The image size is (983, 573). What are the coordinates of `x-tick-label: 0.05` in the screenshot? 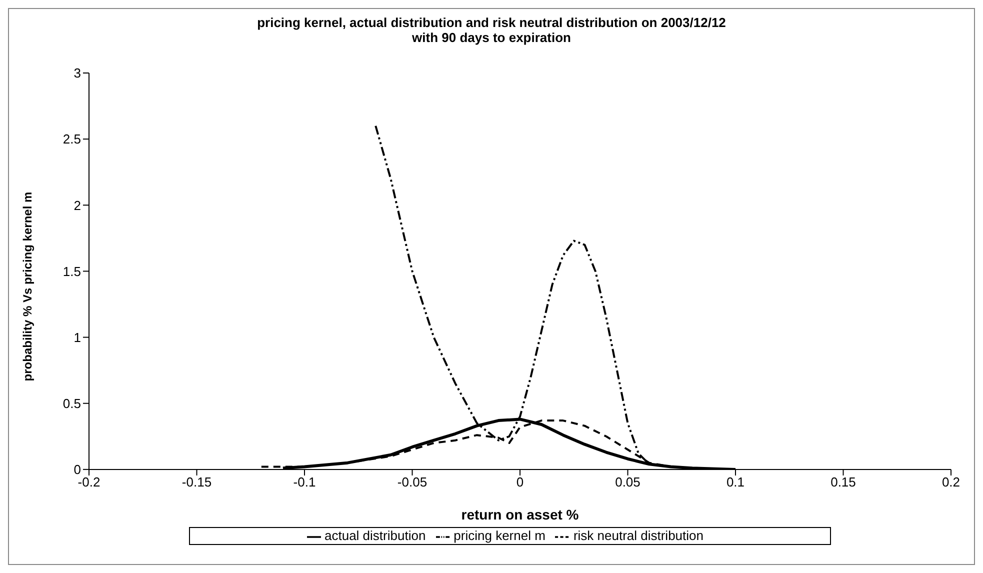 It's located at (627, 482).